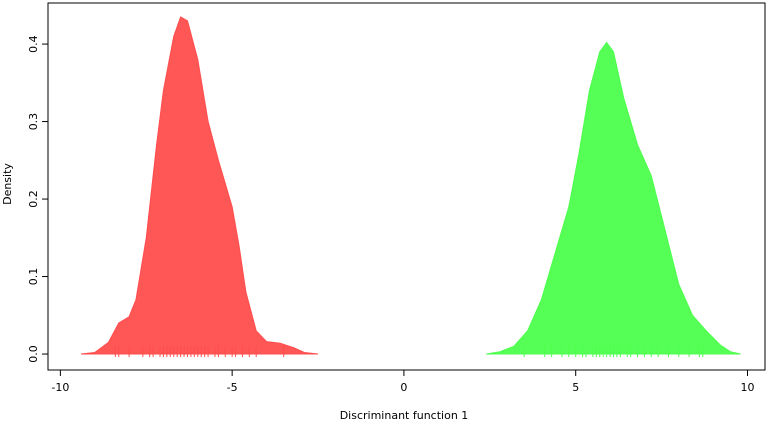  Describe the element at coordinates (232, 387) in the screenshot. I see `x-tick-label: -5` at that location.